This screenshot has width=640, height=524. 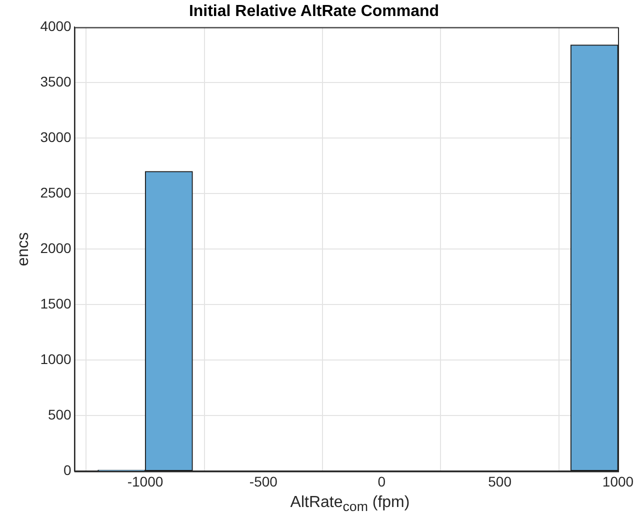 What do you see at coordinates (350, 504) in the screenshot?
I see `x-axis-title: AltRate$_{com}$ (fpm)` at bounding box center [350, 504].